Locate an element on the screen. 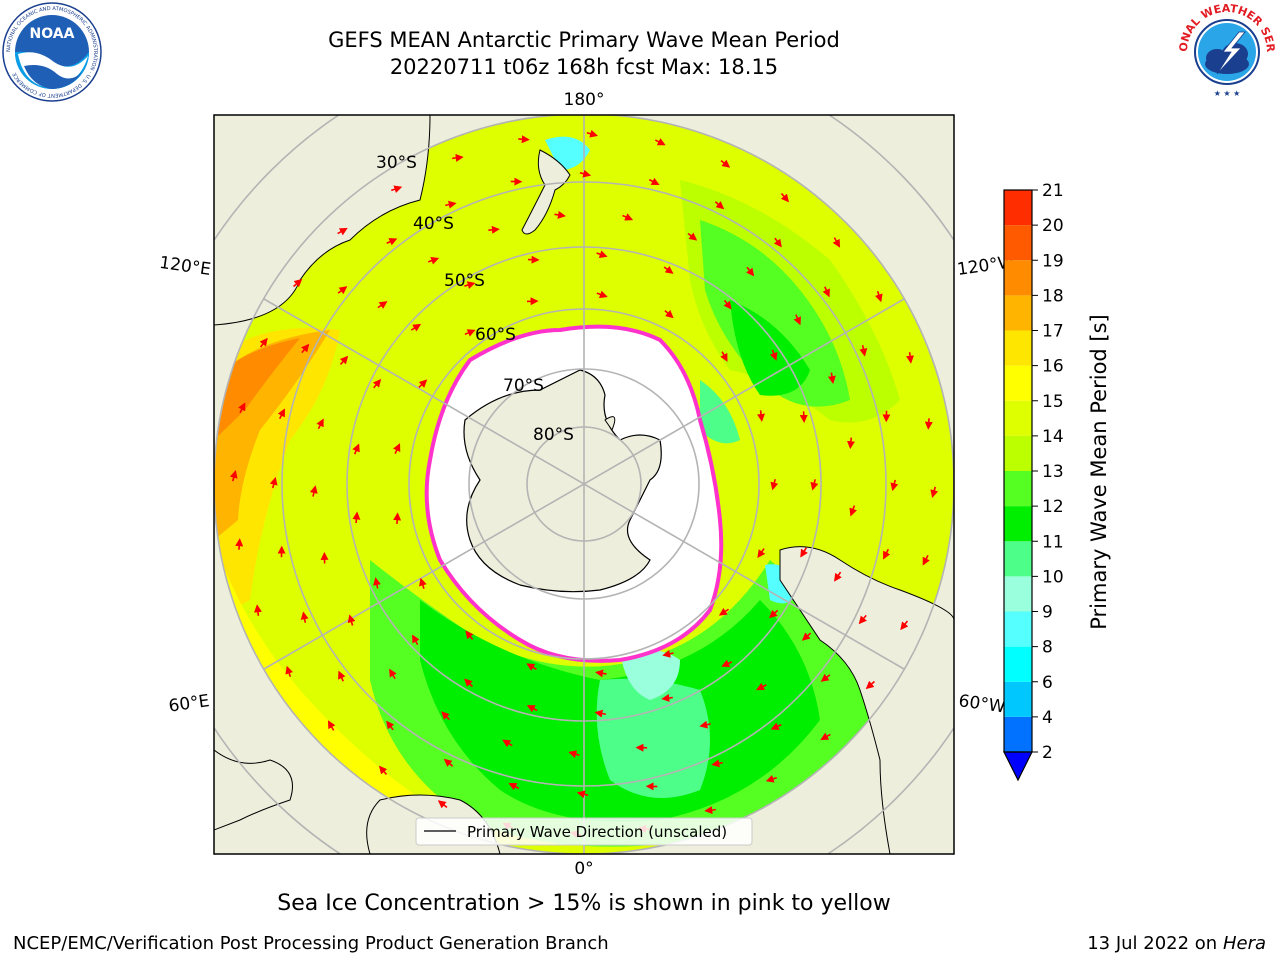 Image resolution: width=1280 pixels, height=960 pixels. date-credit: 13 Jul 2022 on Hera is located at coordinates (1176, 943).